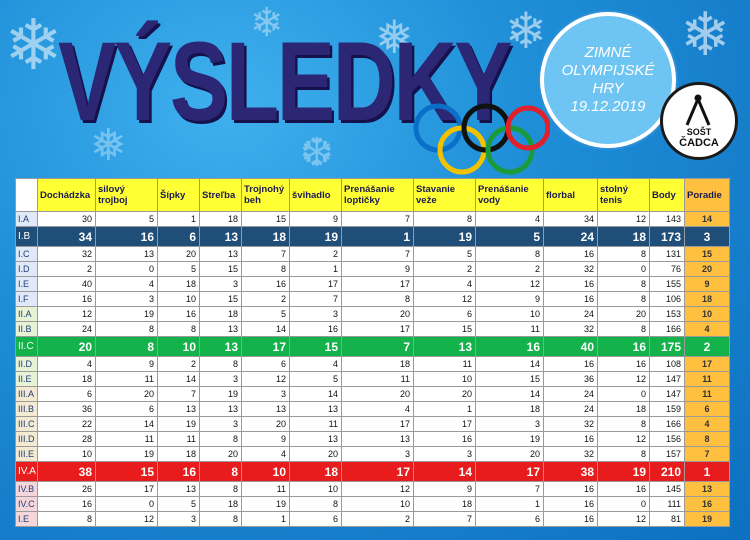  What do you see at coordinates (608, 88) in the screenshot?
I see `badge-line: HRY` at bounding box center [608, 88].